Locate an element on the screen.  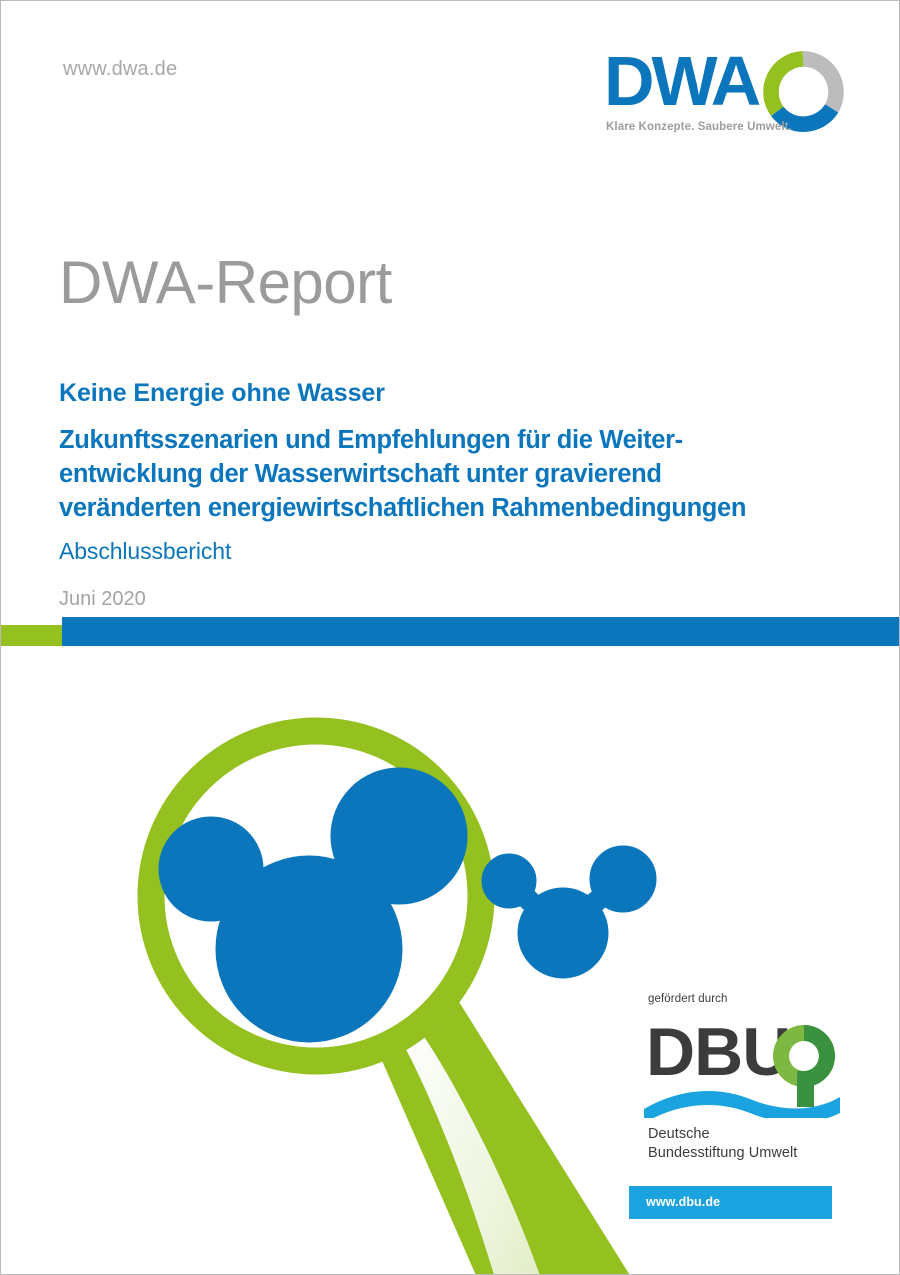
site-url-text: www.dwa.de is located at coordinates (120, 69).